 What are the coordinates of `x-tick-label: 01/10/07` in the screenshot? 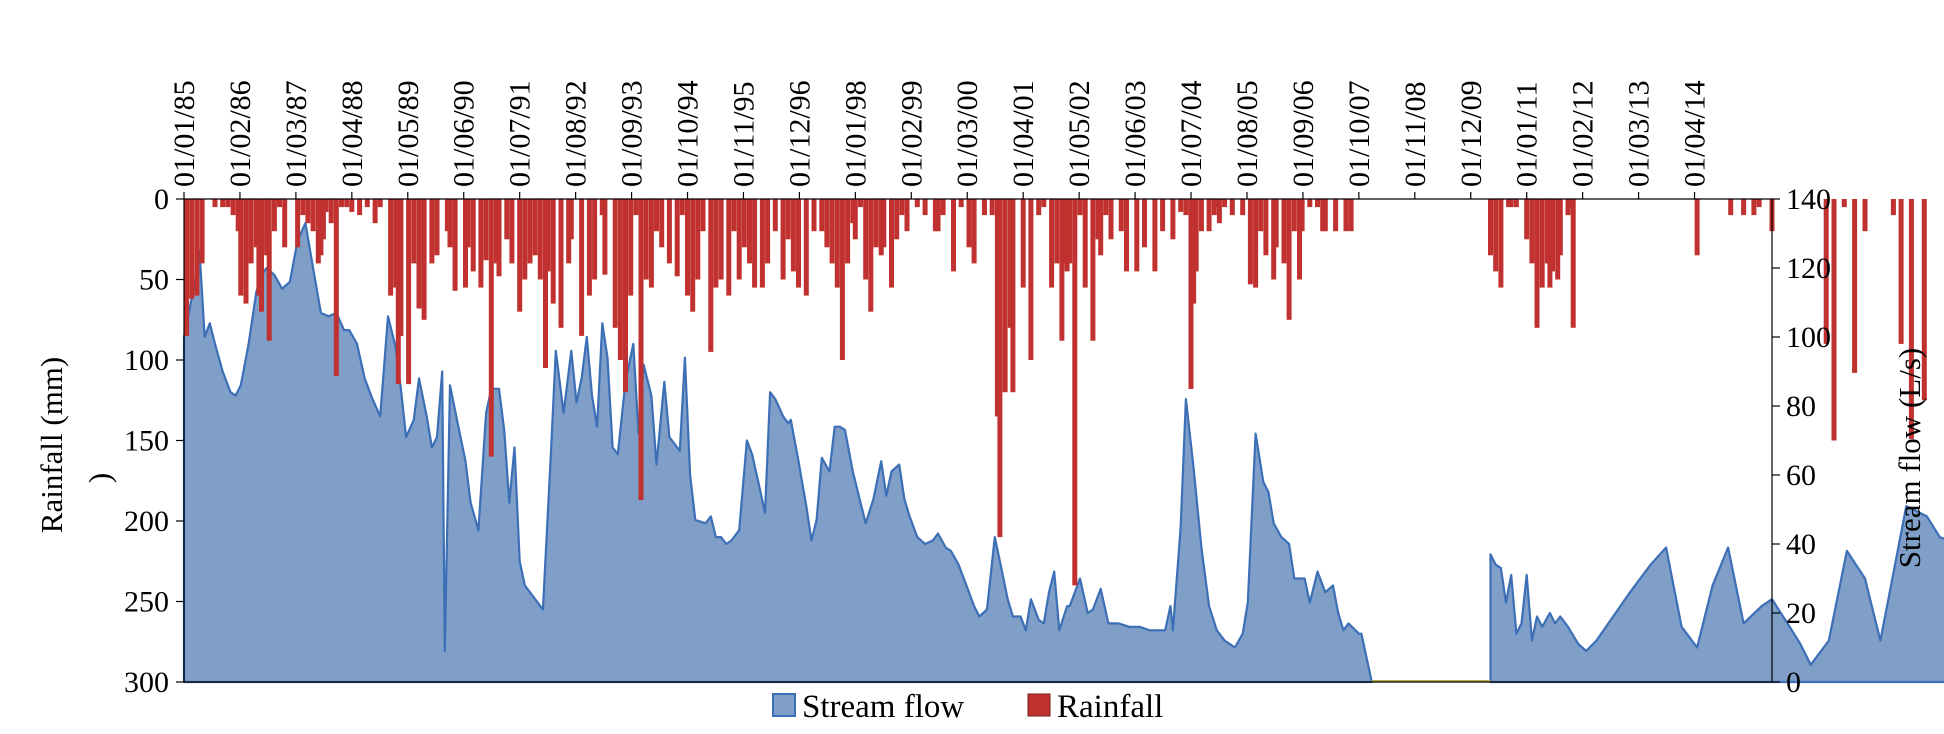 It's located at (1359, 133).